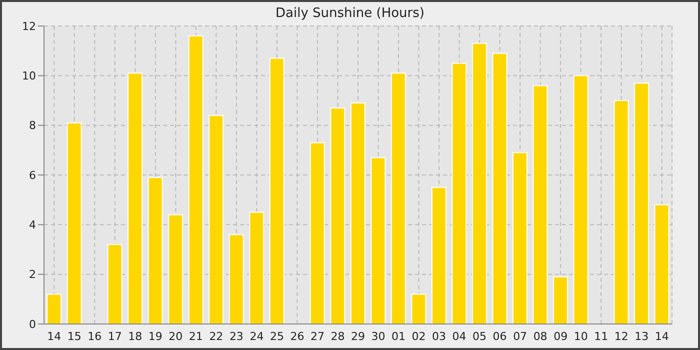 The image size is (700, 350). What do you see at coordinates (115, 336) in the screenshot?
I see `x-tick-label: 17` at bounding box center [115, 336].